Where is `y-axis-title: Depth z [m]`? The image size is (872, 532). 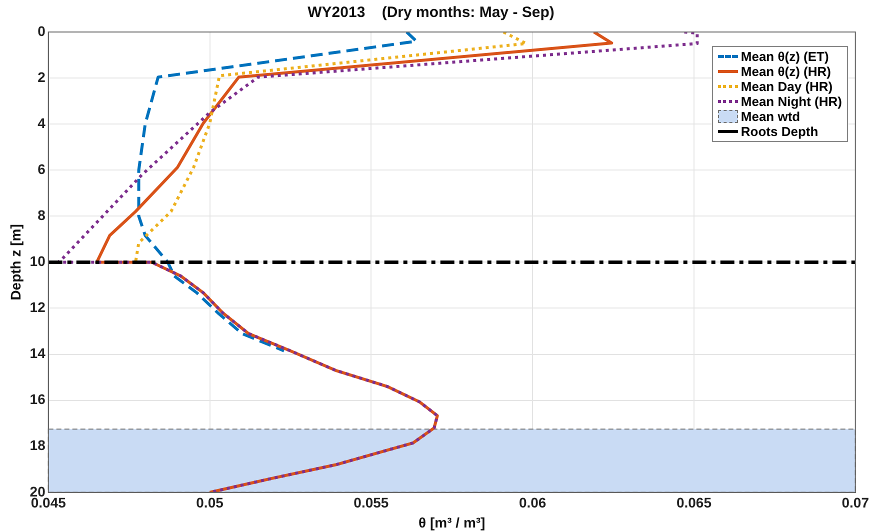
y-axis-title: Depth z [m] is located at coordinates (15, 262).